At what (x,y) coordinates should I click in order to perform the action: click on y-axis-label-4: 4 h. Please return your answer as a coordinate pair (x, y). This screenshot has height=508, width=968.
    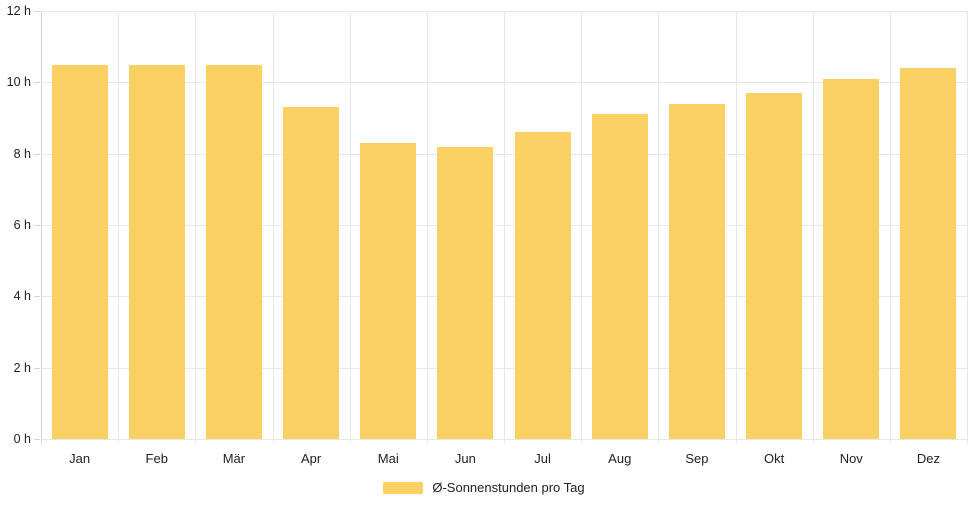
    Looking at the image, I should click on (22, 296).